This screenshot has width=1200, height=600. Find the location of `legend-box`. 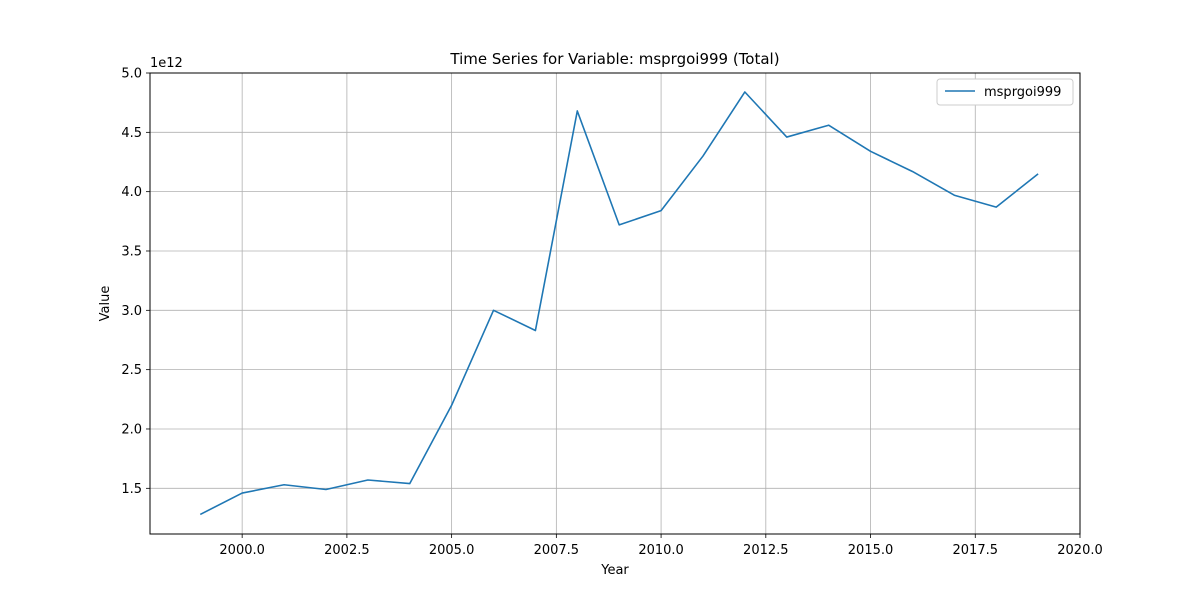

legend-box is located at coordinates (1005, 92).